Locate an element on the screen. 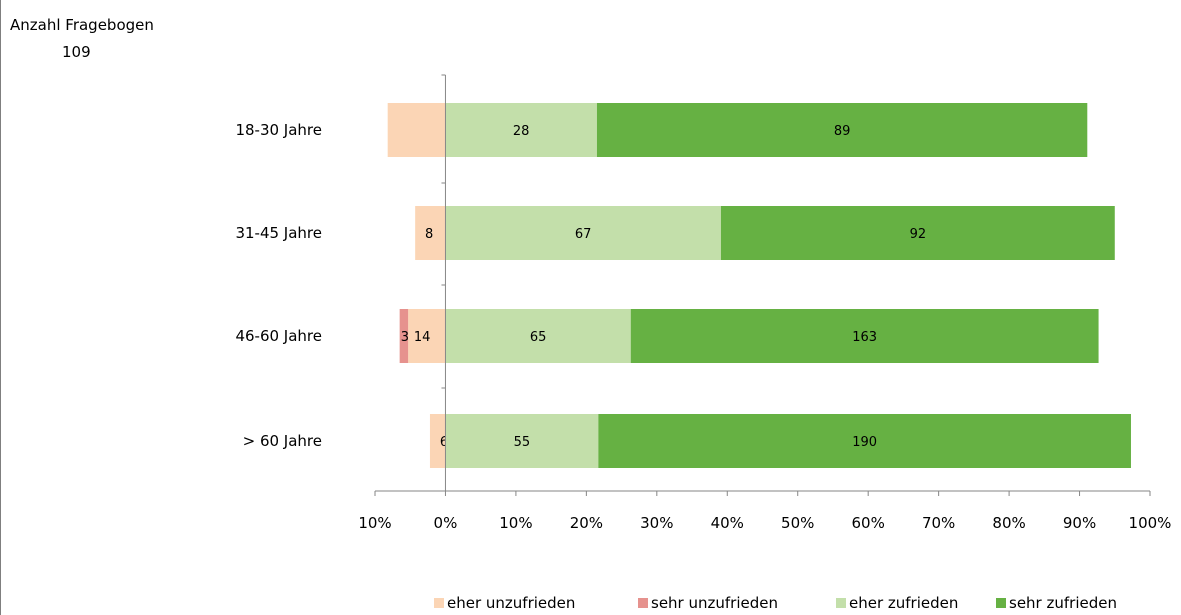 The height and width of the screenshot is (615, 1181). value-axis-label-12: 100% is located at coordinates (1150, 523).